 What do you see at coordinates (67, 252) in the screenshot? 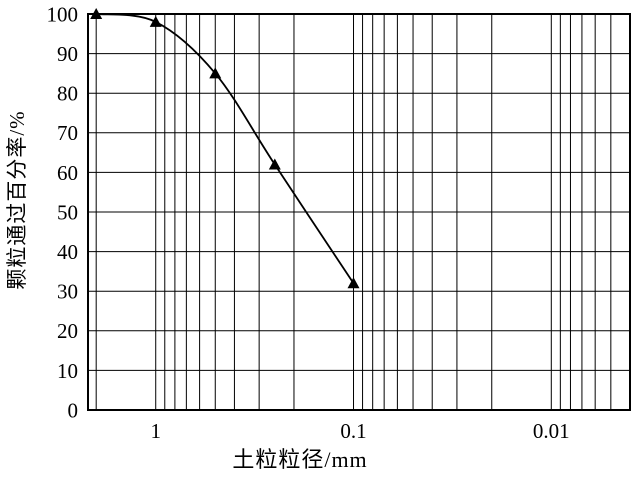
I see `y-tick-label: 40` at bounding box center [67, 252].